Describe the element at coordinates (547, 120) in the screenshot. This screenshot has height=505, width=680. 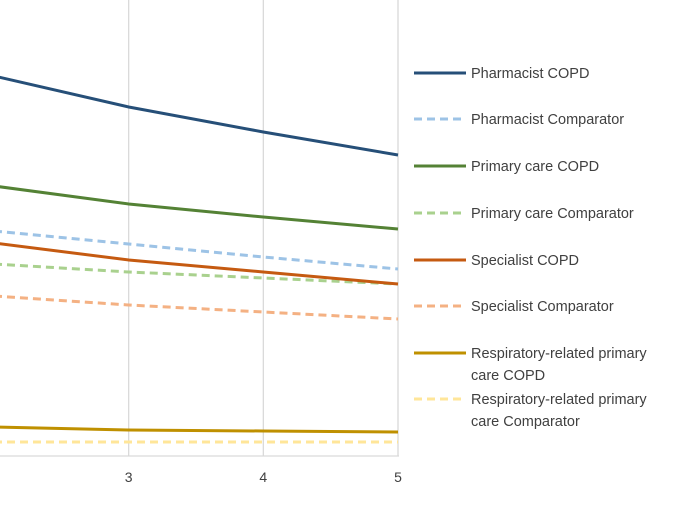
I see `legend-label: Pharmacist Comparator` at that location.